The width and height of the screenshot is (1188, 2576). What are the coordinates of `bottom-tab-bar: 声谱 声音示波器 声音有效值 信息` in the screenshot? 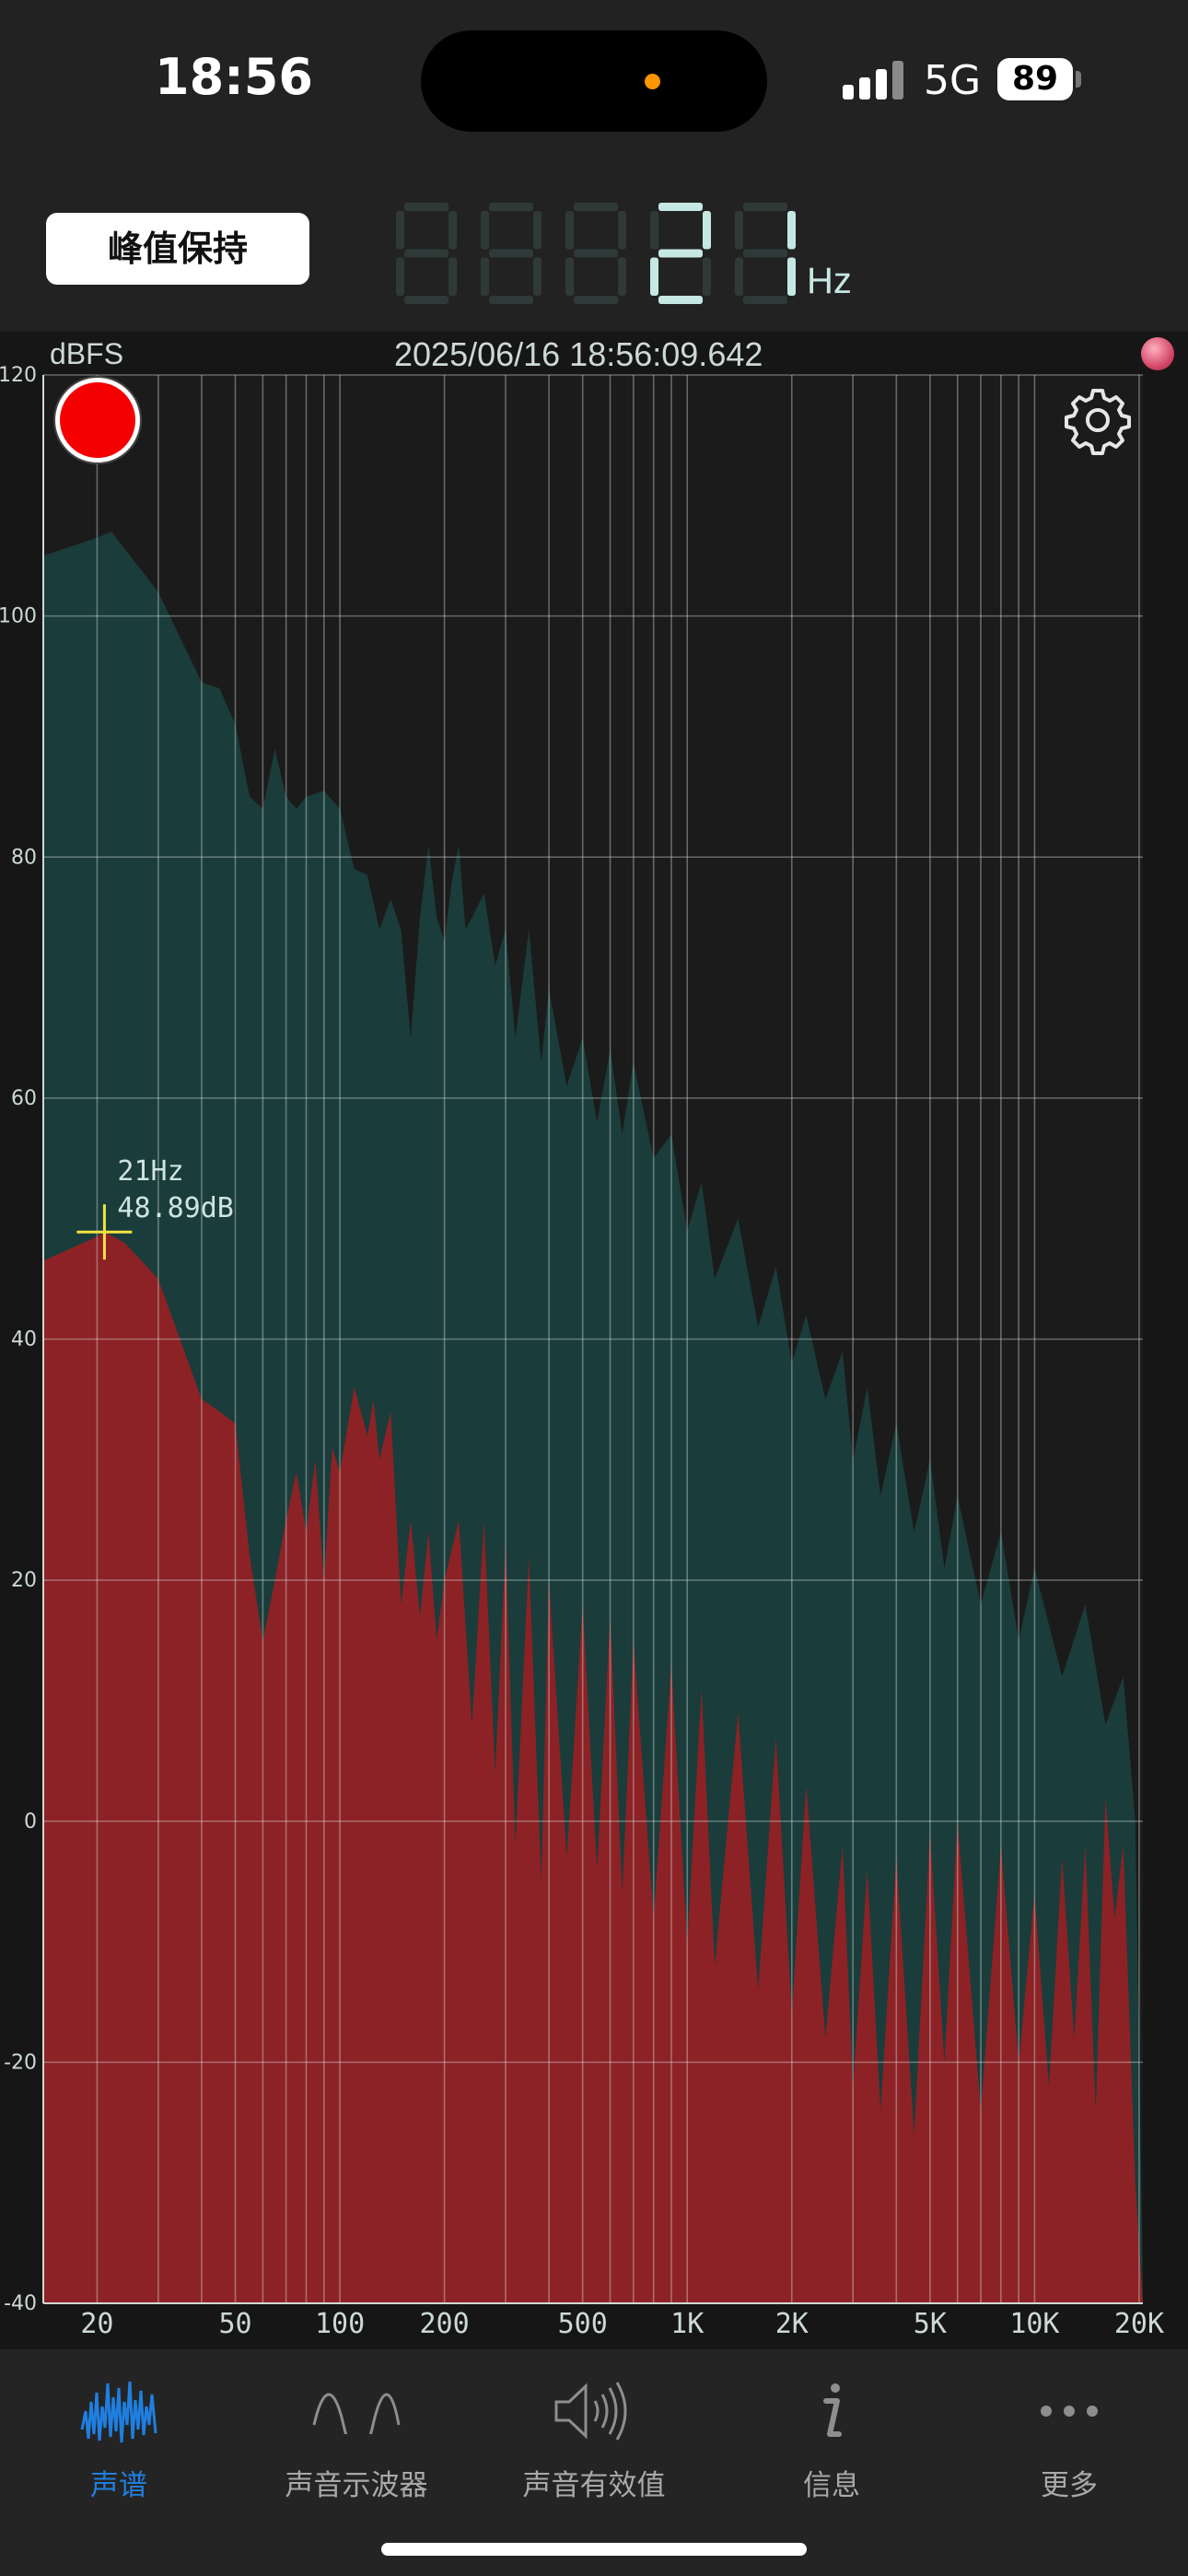 It's located at (594, 2462).